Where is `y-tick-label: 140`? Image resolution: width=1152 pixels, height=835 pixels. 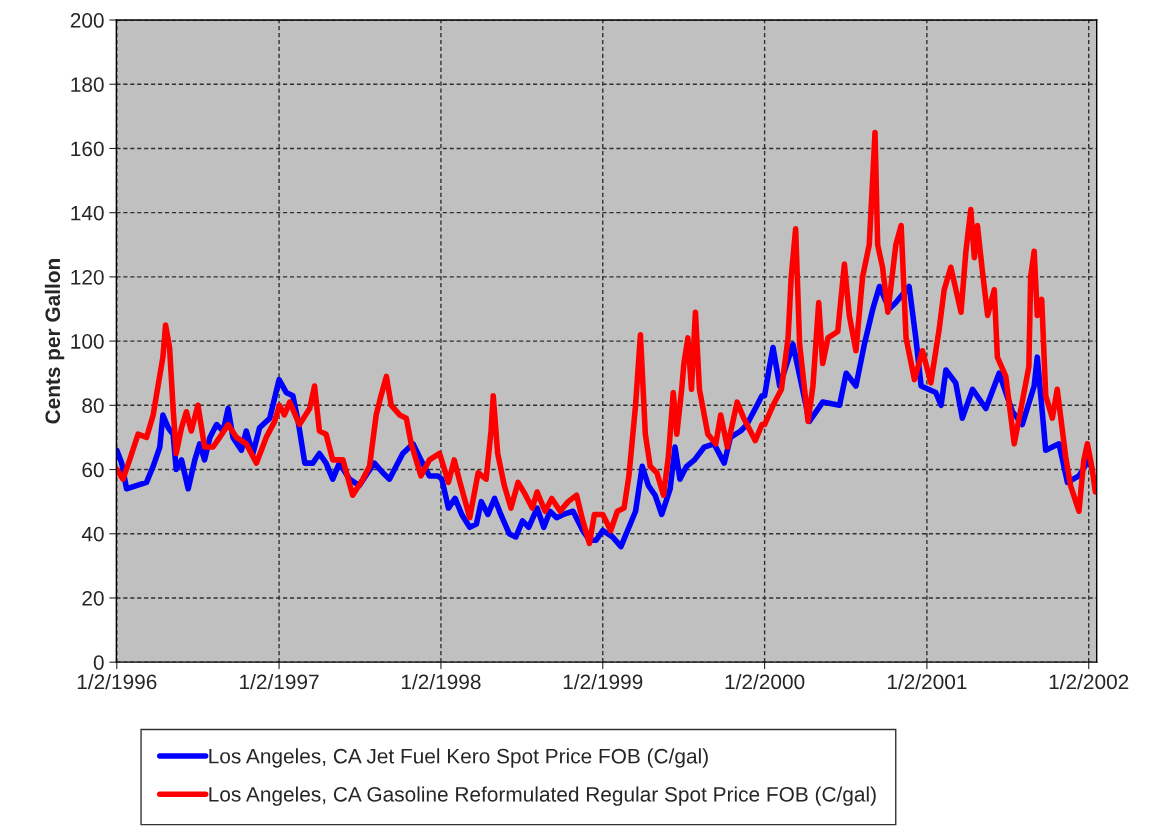
y-tick-label: 140 is located at coordinates (87, 213).